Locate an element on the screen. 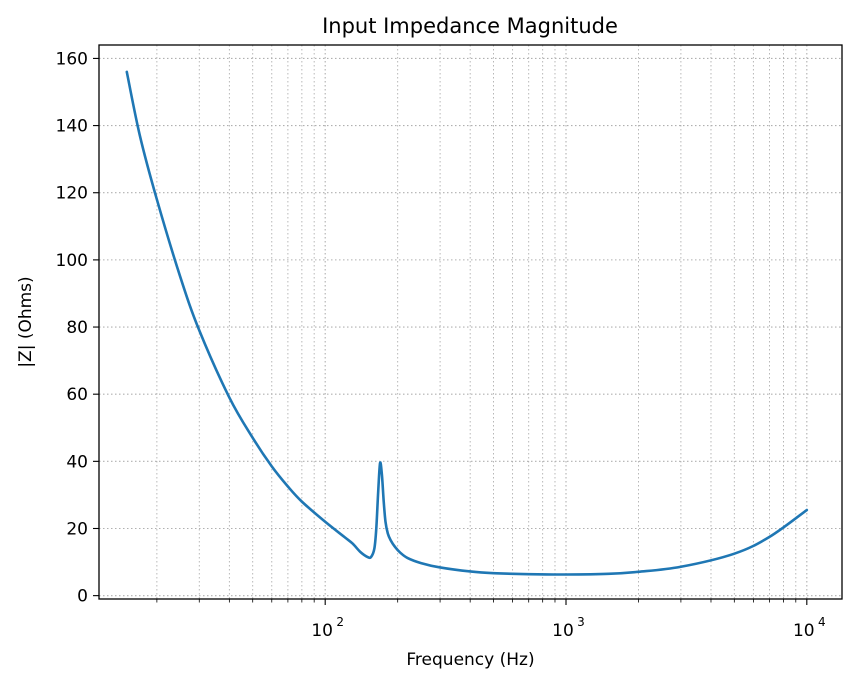  chart-title: Input Impedance Magnitude is located at coordinates (470, 26).